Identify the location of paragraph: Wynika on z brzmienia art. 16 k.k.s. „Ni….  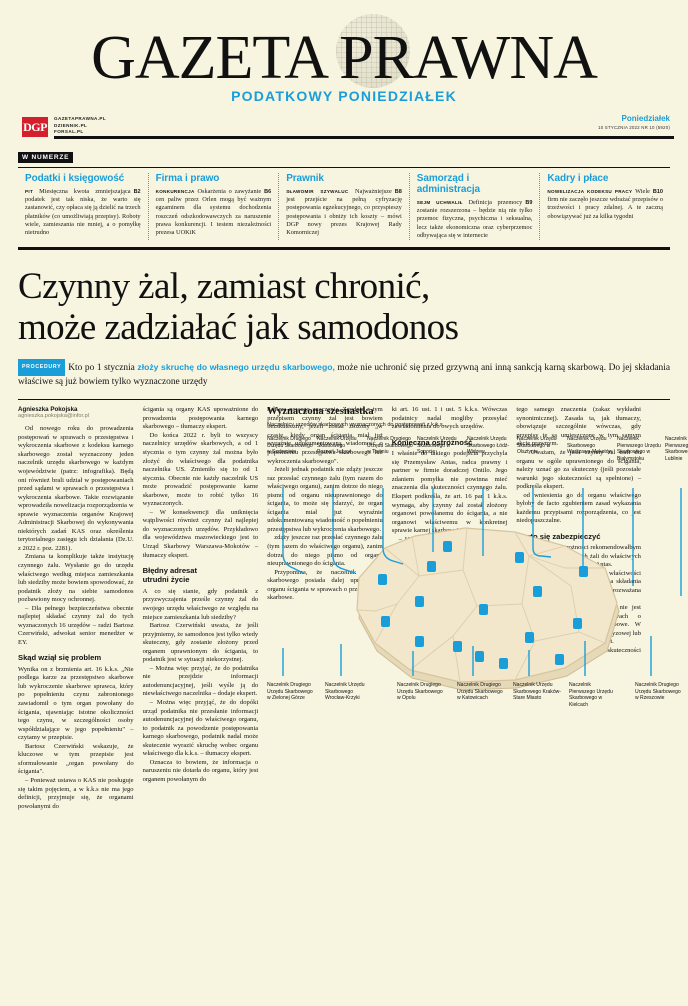
(76, 703).